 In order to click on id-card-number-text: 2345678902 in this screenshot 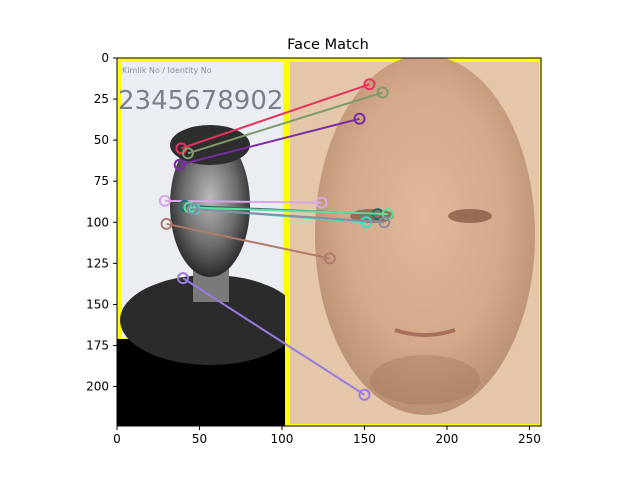, I will do `click(200, 101)`.